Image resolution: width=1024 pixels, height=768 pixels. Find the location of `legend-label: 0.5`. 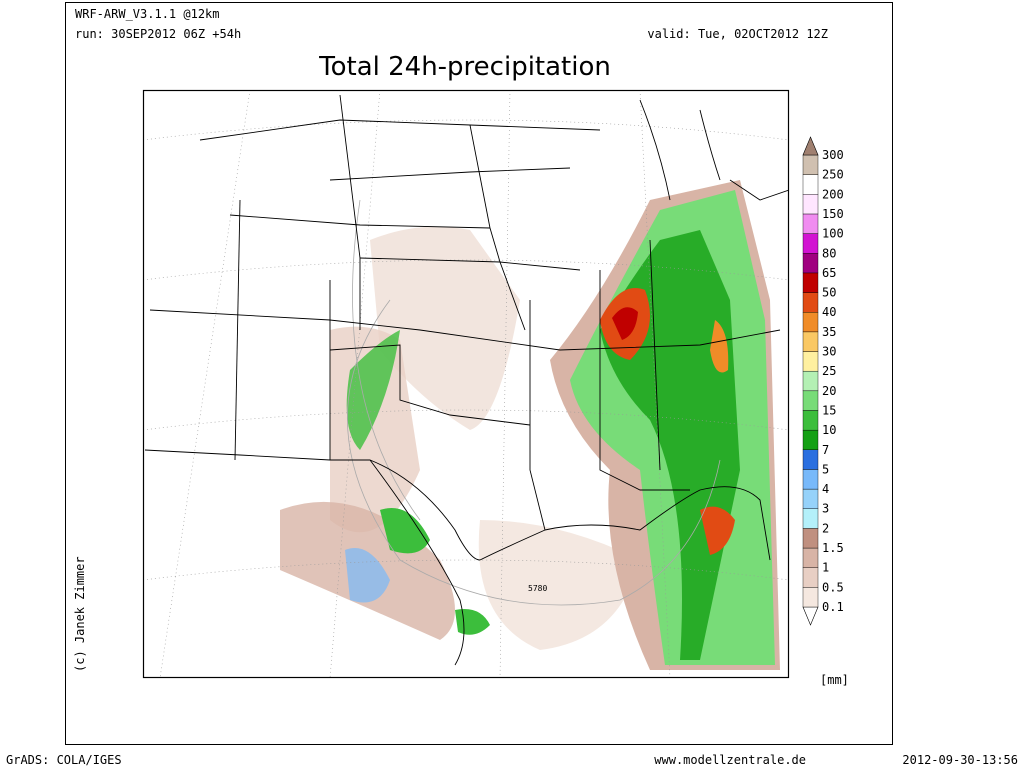

legend-label: 0.5 is located at coordinates (833, 587).